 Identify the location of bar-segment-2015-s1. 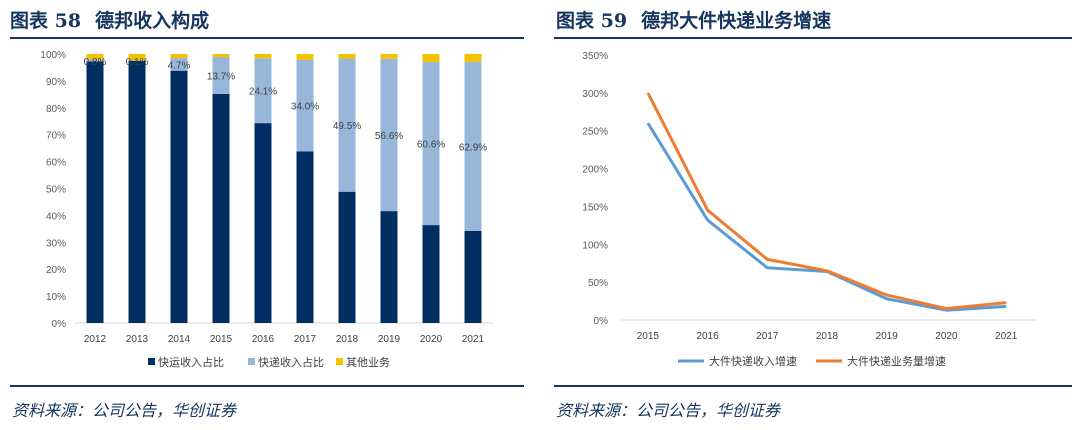
(221, 75).